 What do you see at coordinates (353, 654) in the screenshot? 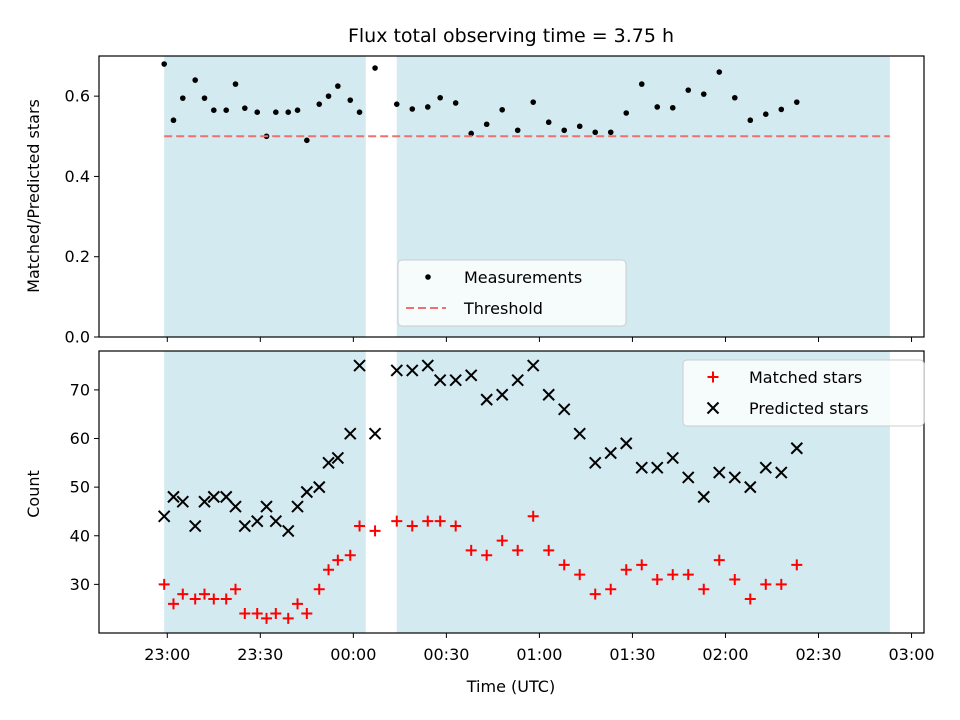
I see `x-tick-label: 00:00` at bounding box center [353, 654].